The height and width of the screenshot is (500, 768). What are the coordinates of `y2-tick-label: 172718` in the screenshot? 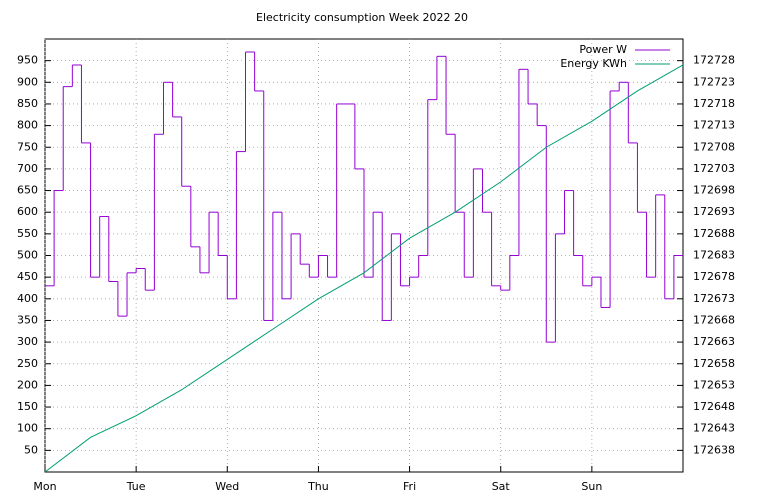 It's located at (714, 103).